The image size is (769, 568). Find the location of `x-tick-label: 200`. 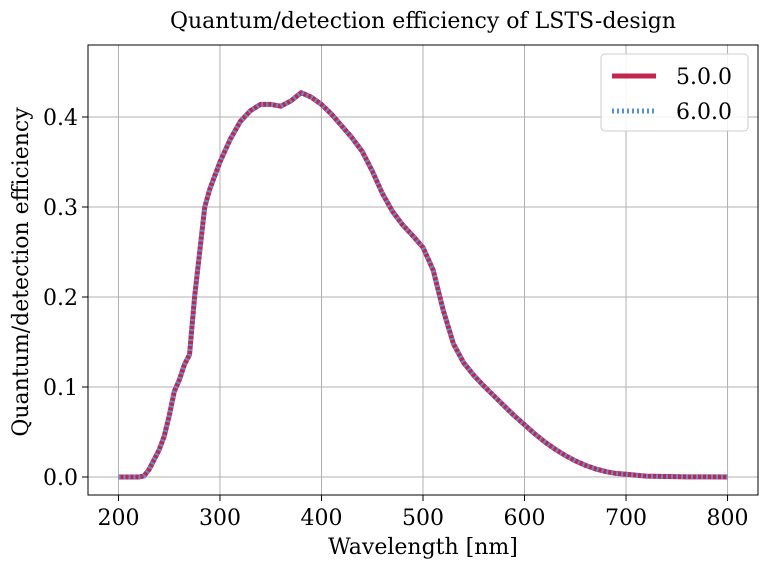

x-tick-label: 200 is located at coordinates (118, 518).